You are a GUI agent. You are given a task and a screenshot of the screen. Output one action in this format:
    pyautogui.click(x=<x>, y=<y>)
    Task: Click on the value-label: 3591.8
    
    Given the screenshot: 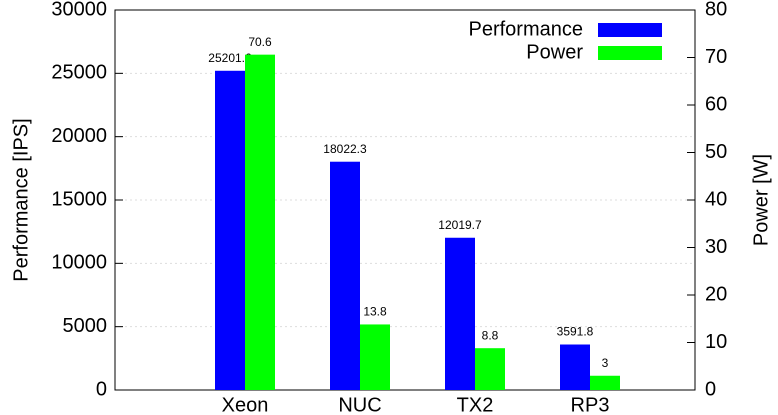 What is the action you would take?
    pyautogui.click(x=575, y=332)
    